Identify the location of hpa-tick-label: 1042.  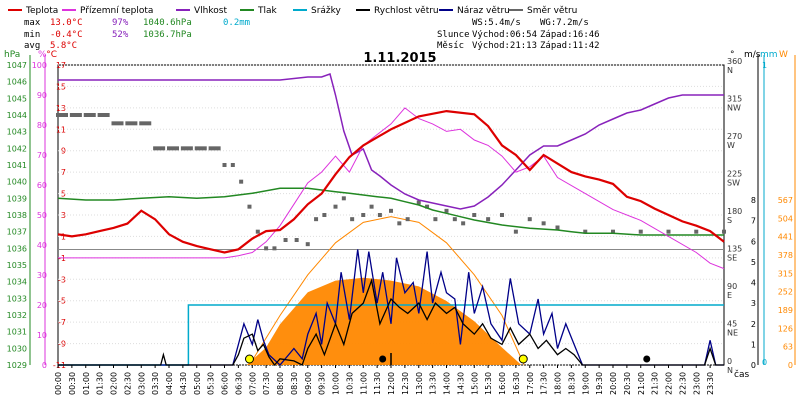
(17, 148).